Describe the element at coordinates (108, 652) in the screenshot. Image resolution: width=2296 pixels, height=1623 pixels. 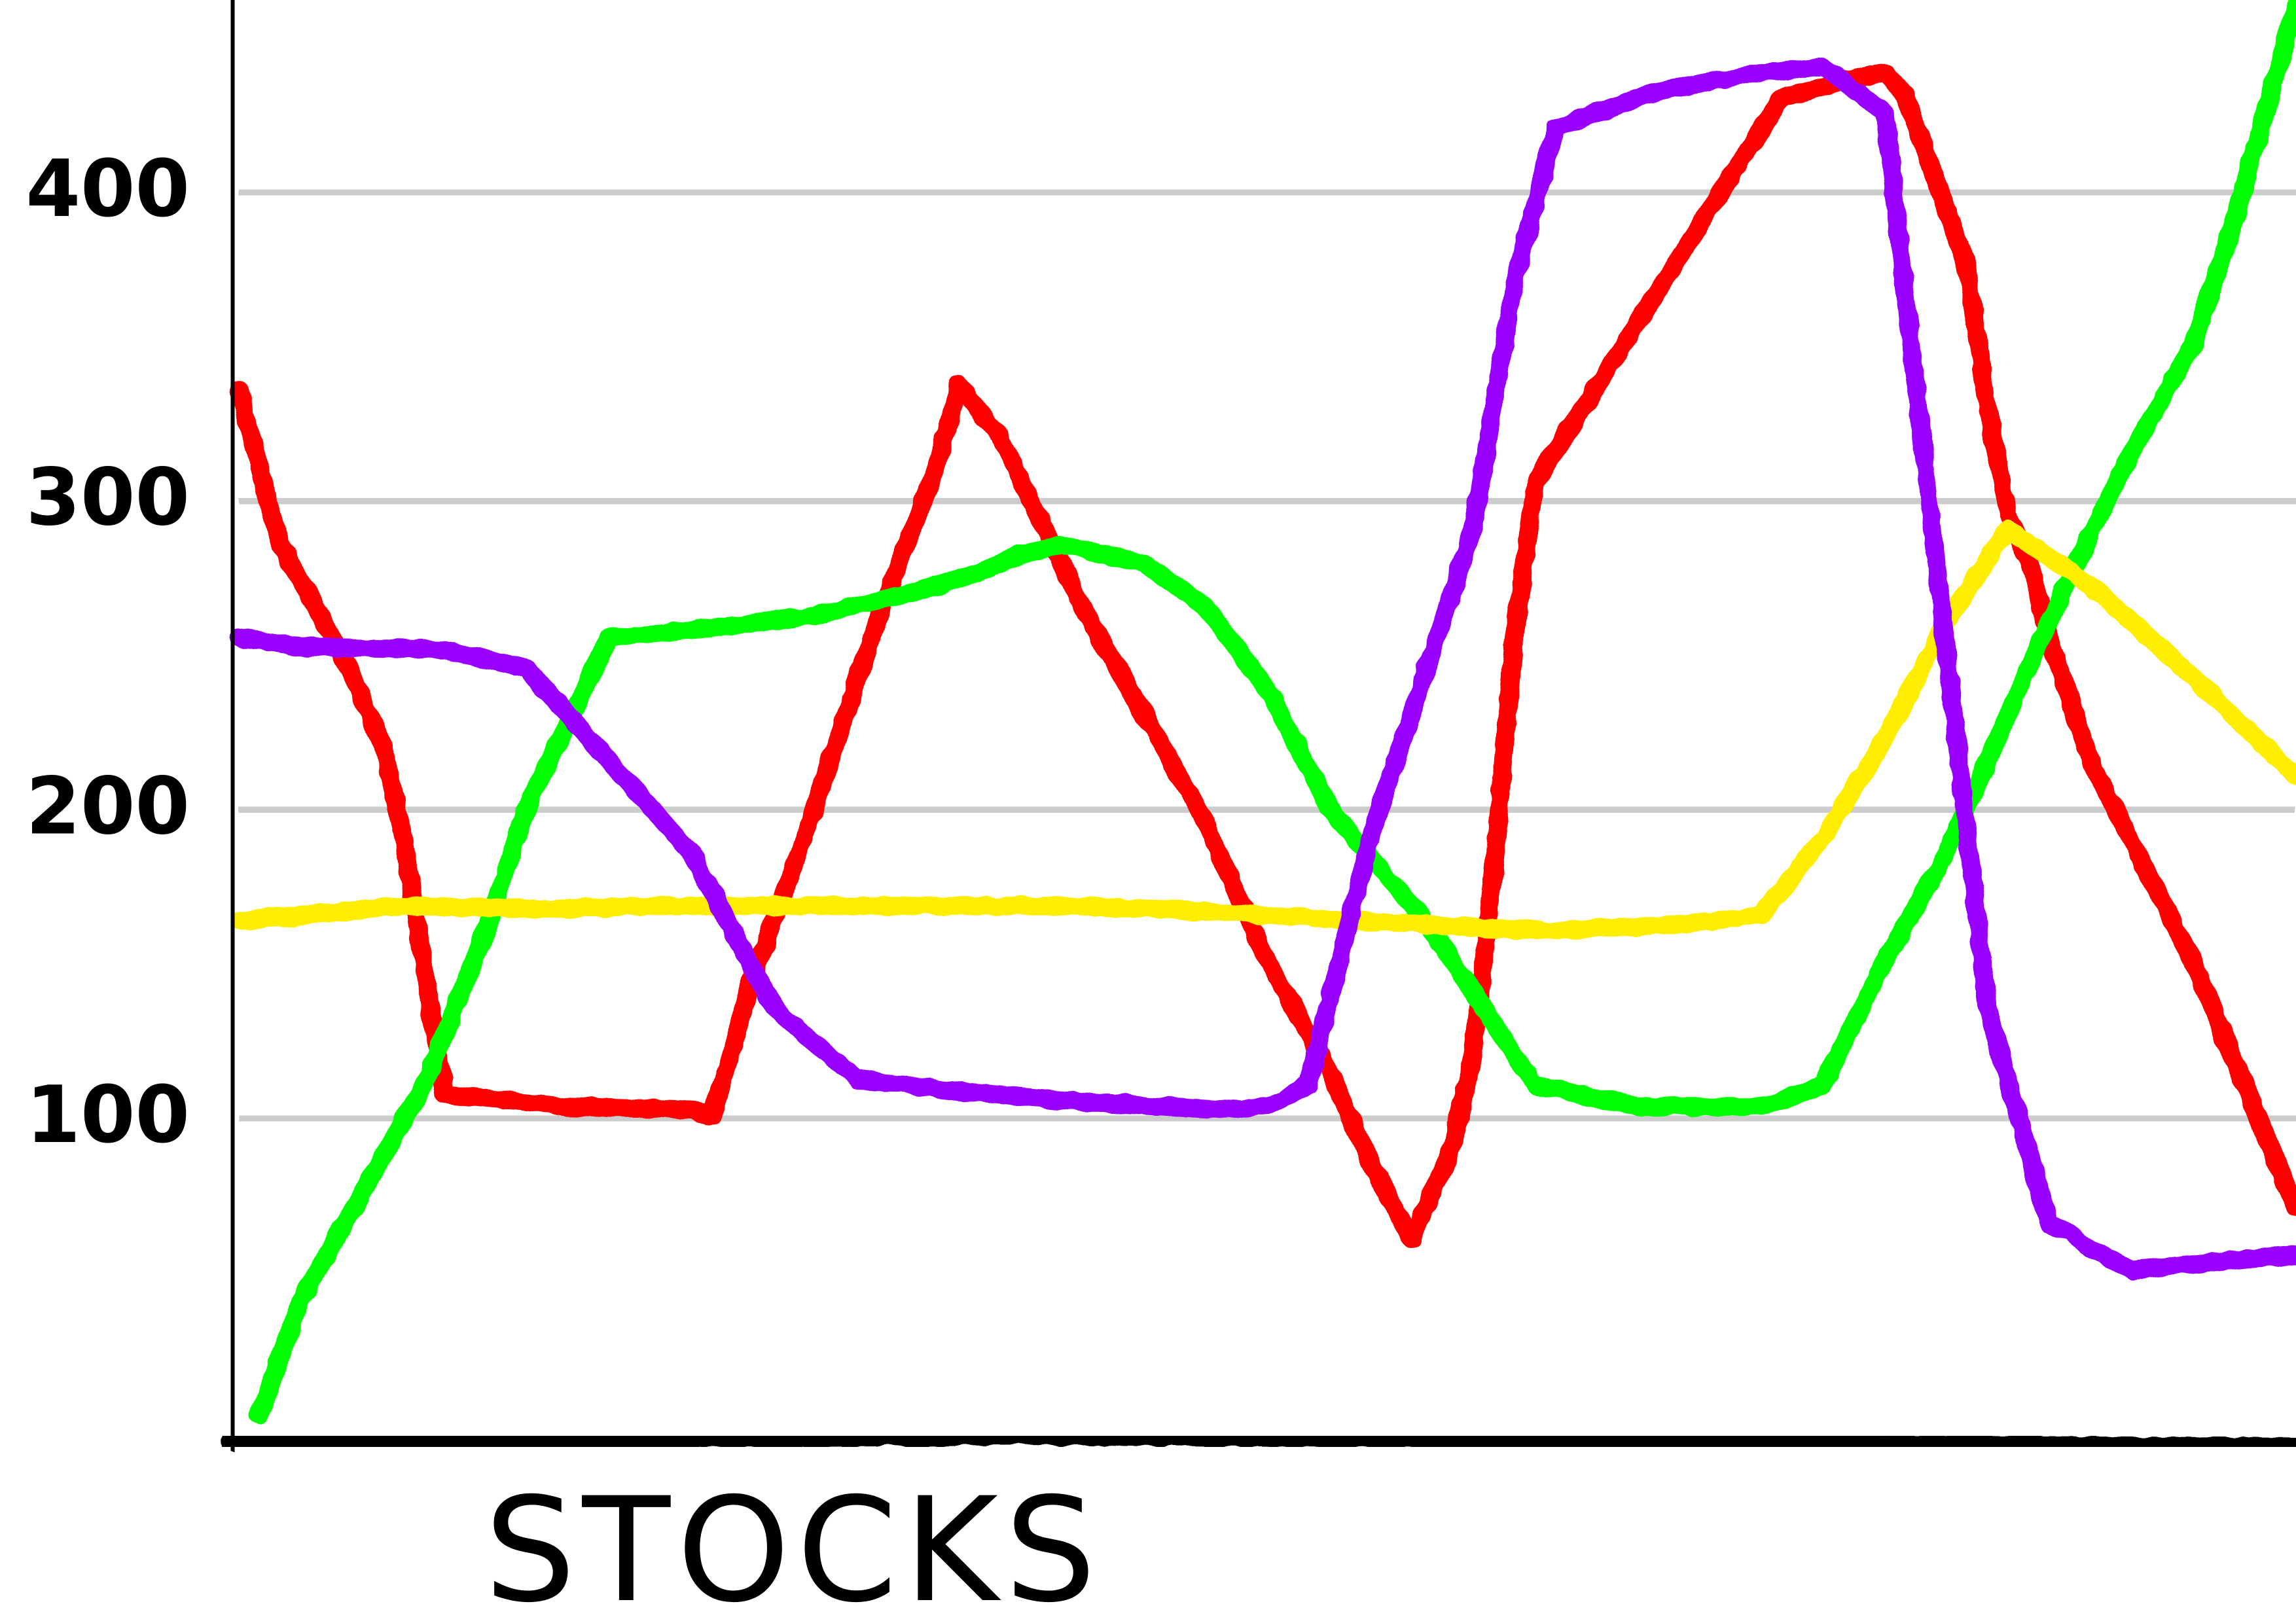
I see `y-tick-labels: 100 200 300 400` at that location.